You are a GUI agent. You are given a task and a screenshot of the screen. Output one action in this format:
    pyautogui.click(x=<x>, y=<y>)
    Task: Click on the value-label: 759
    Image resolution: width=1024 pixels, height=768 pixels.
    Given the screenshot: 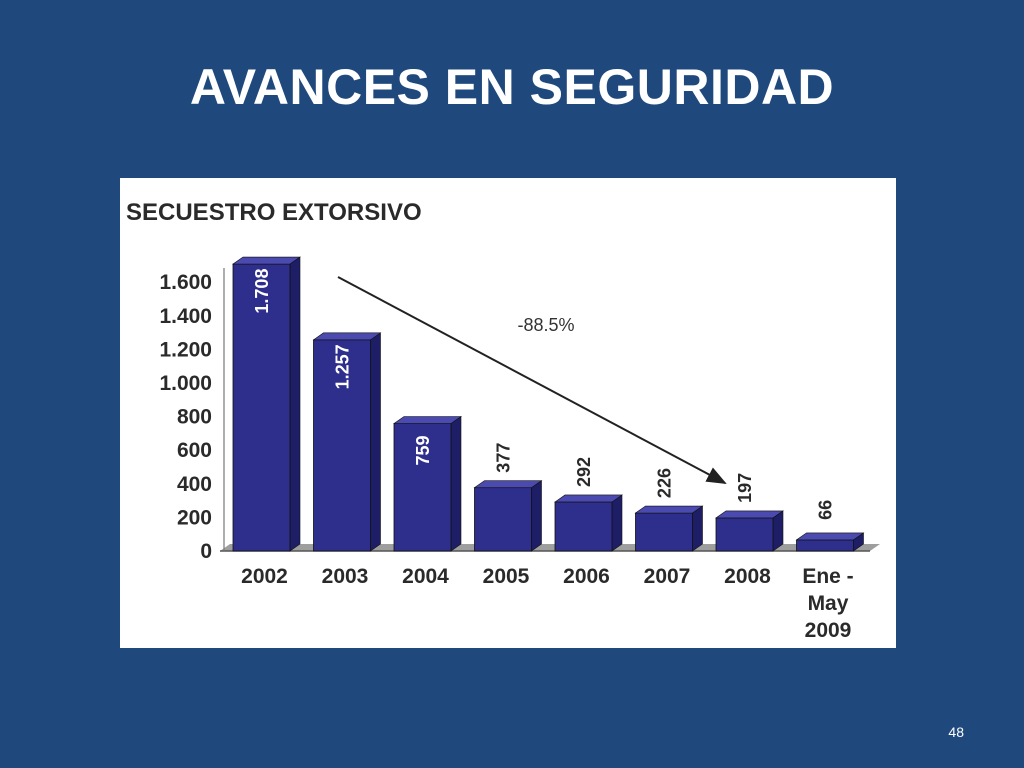 What is the action you would take?
    pyautogui.click(x=423, y=450)
    